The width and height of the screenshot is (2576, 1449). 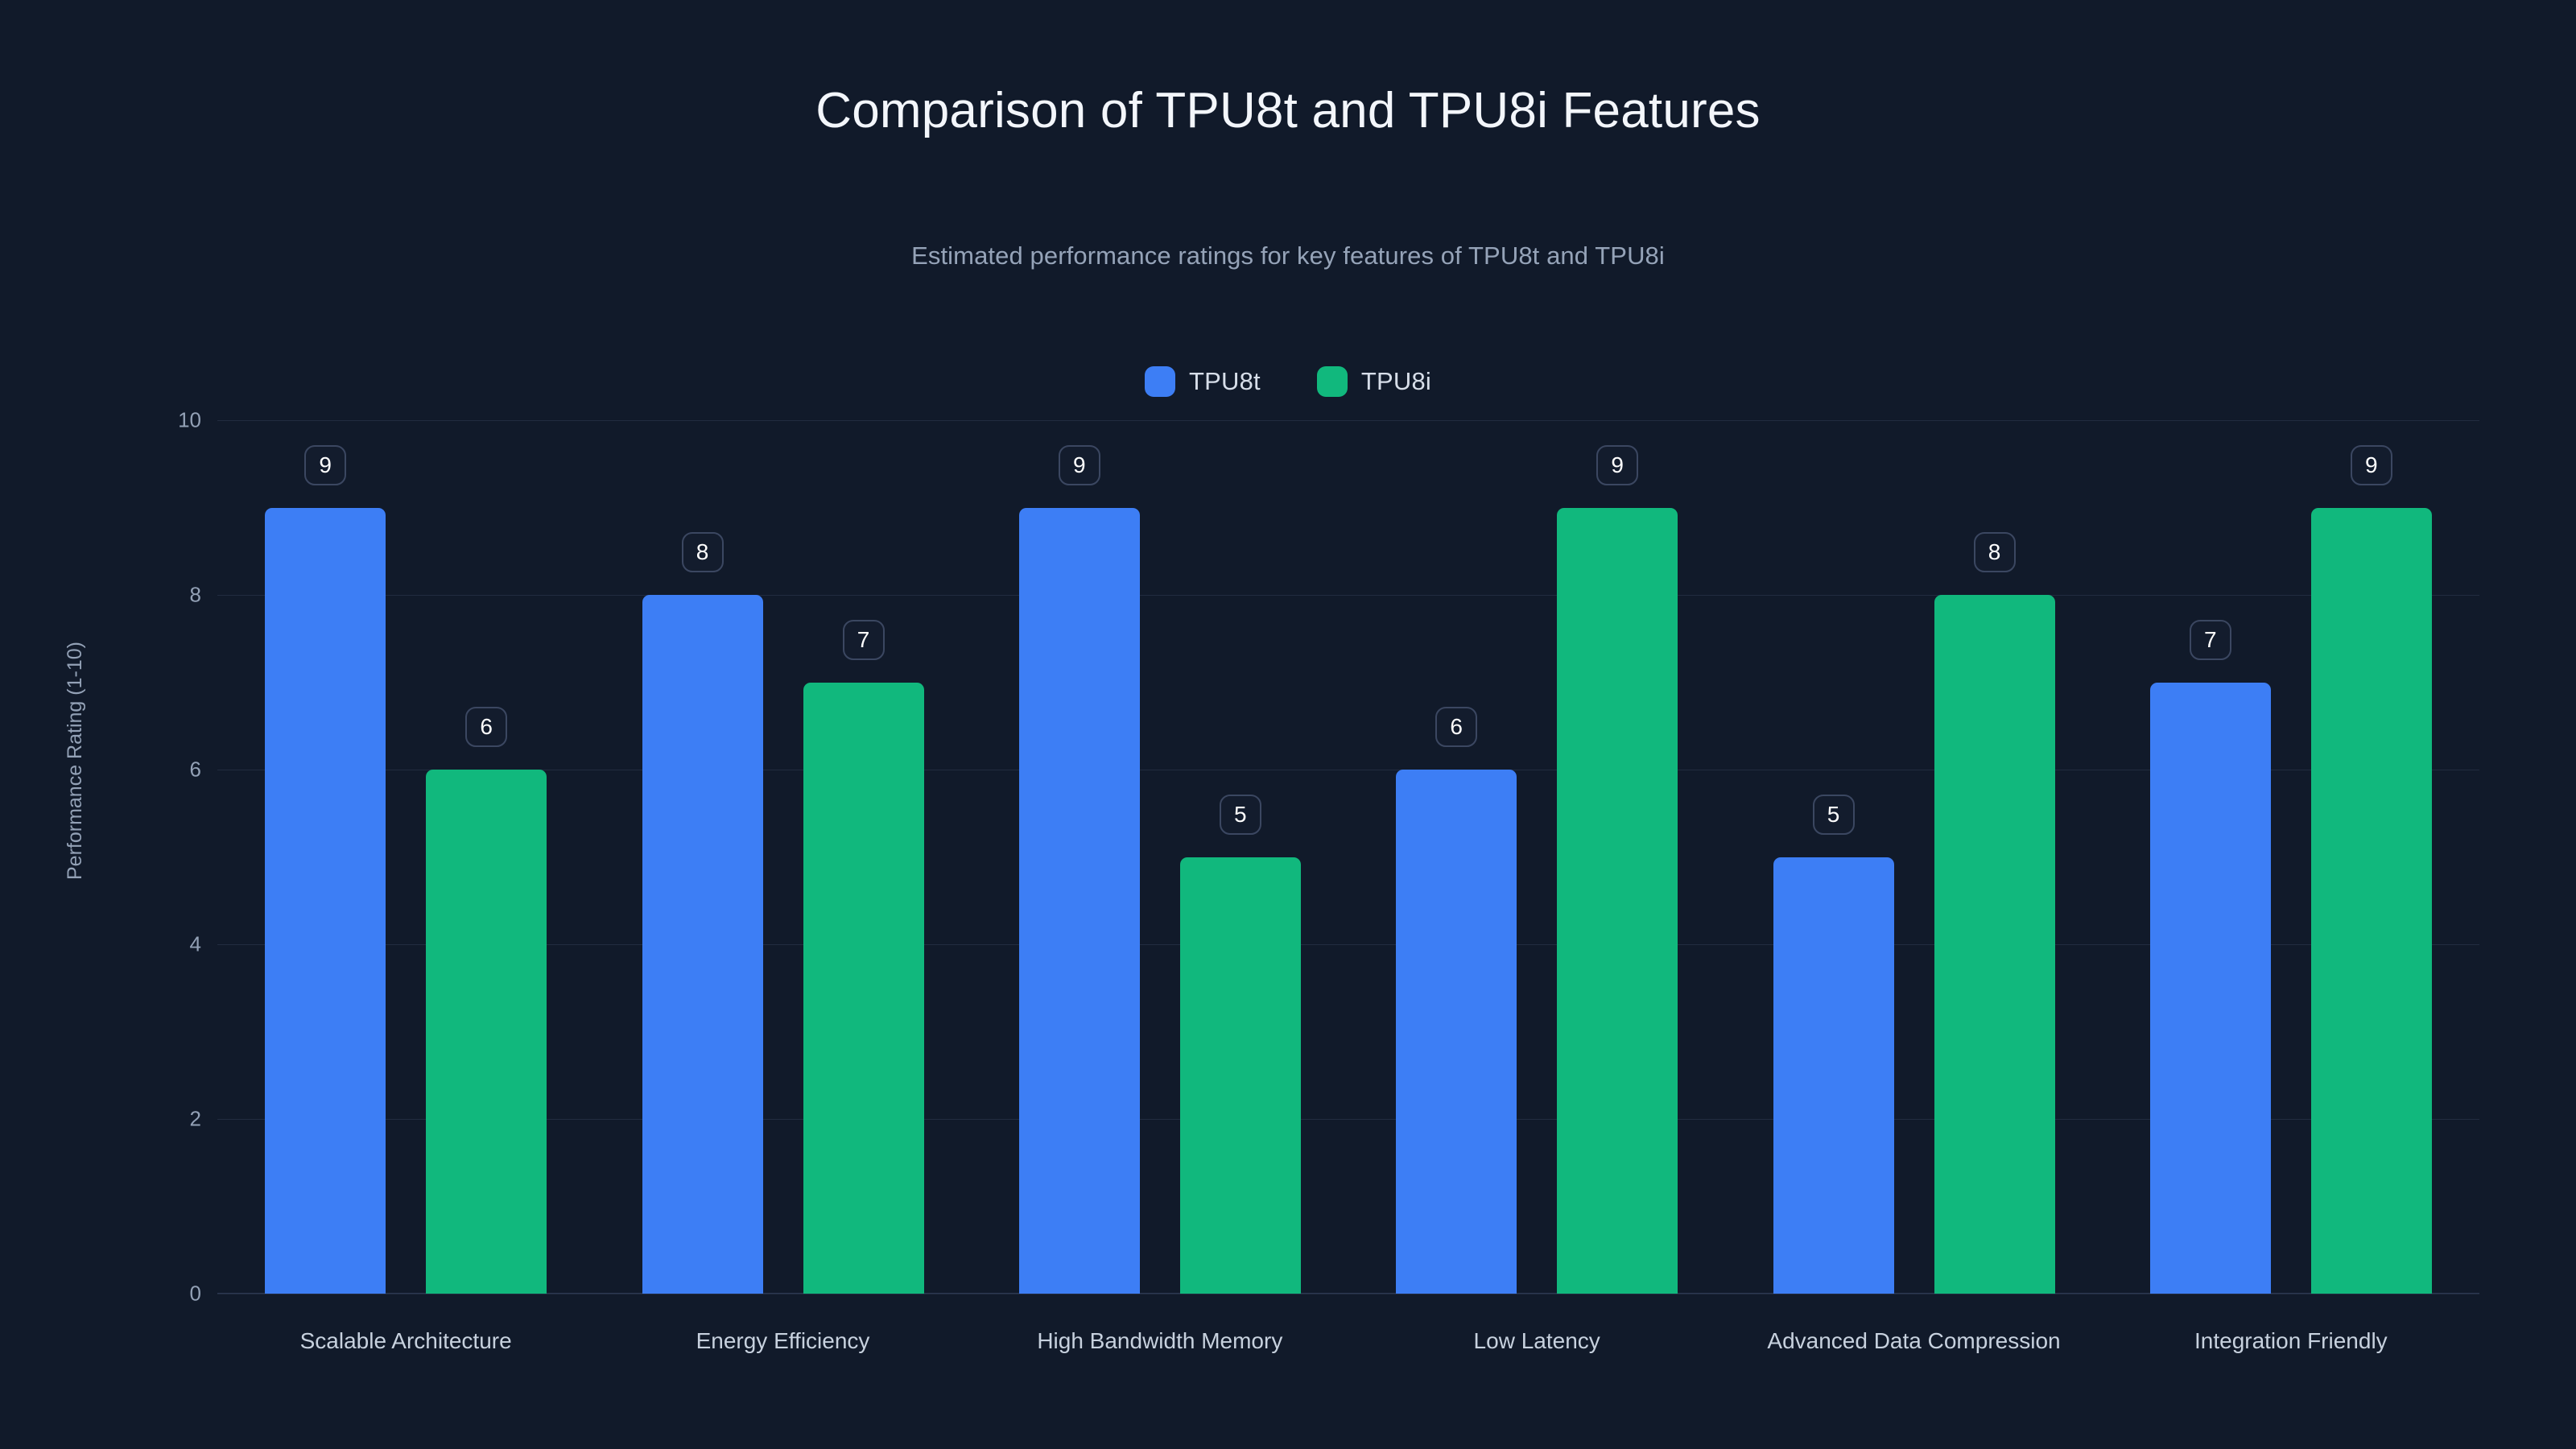 I want to click on legend-item-label: TPU8i, so click(x=1395, y=381).